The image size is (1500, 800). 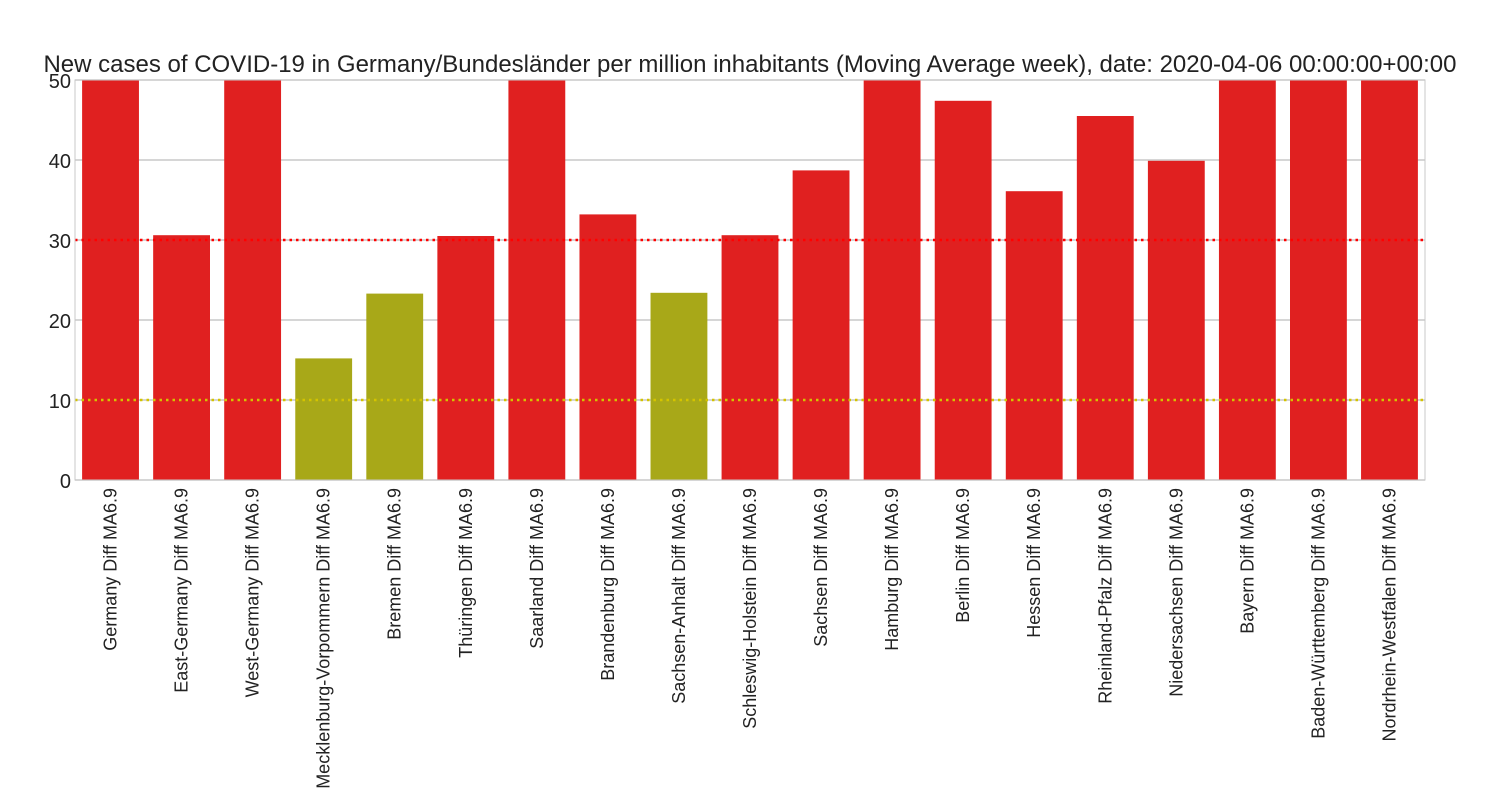 I want to click on x-tick-label: East-Germany Diff MA6.9, so click(x=182, y=590).